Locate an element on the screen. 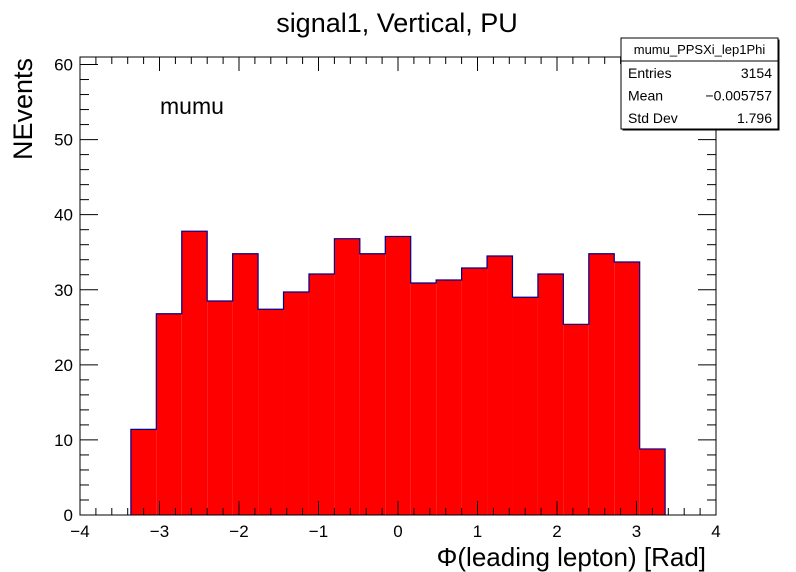 Image resolution: width=796 pixels, height=572 pixels. x-tick-label: −1 is located at coordinates (318, 531).